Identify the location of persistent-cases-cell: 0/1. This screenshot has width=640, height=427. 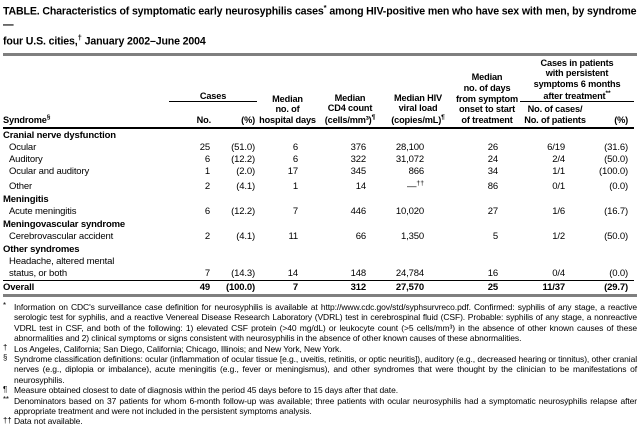
(559, 186).